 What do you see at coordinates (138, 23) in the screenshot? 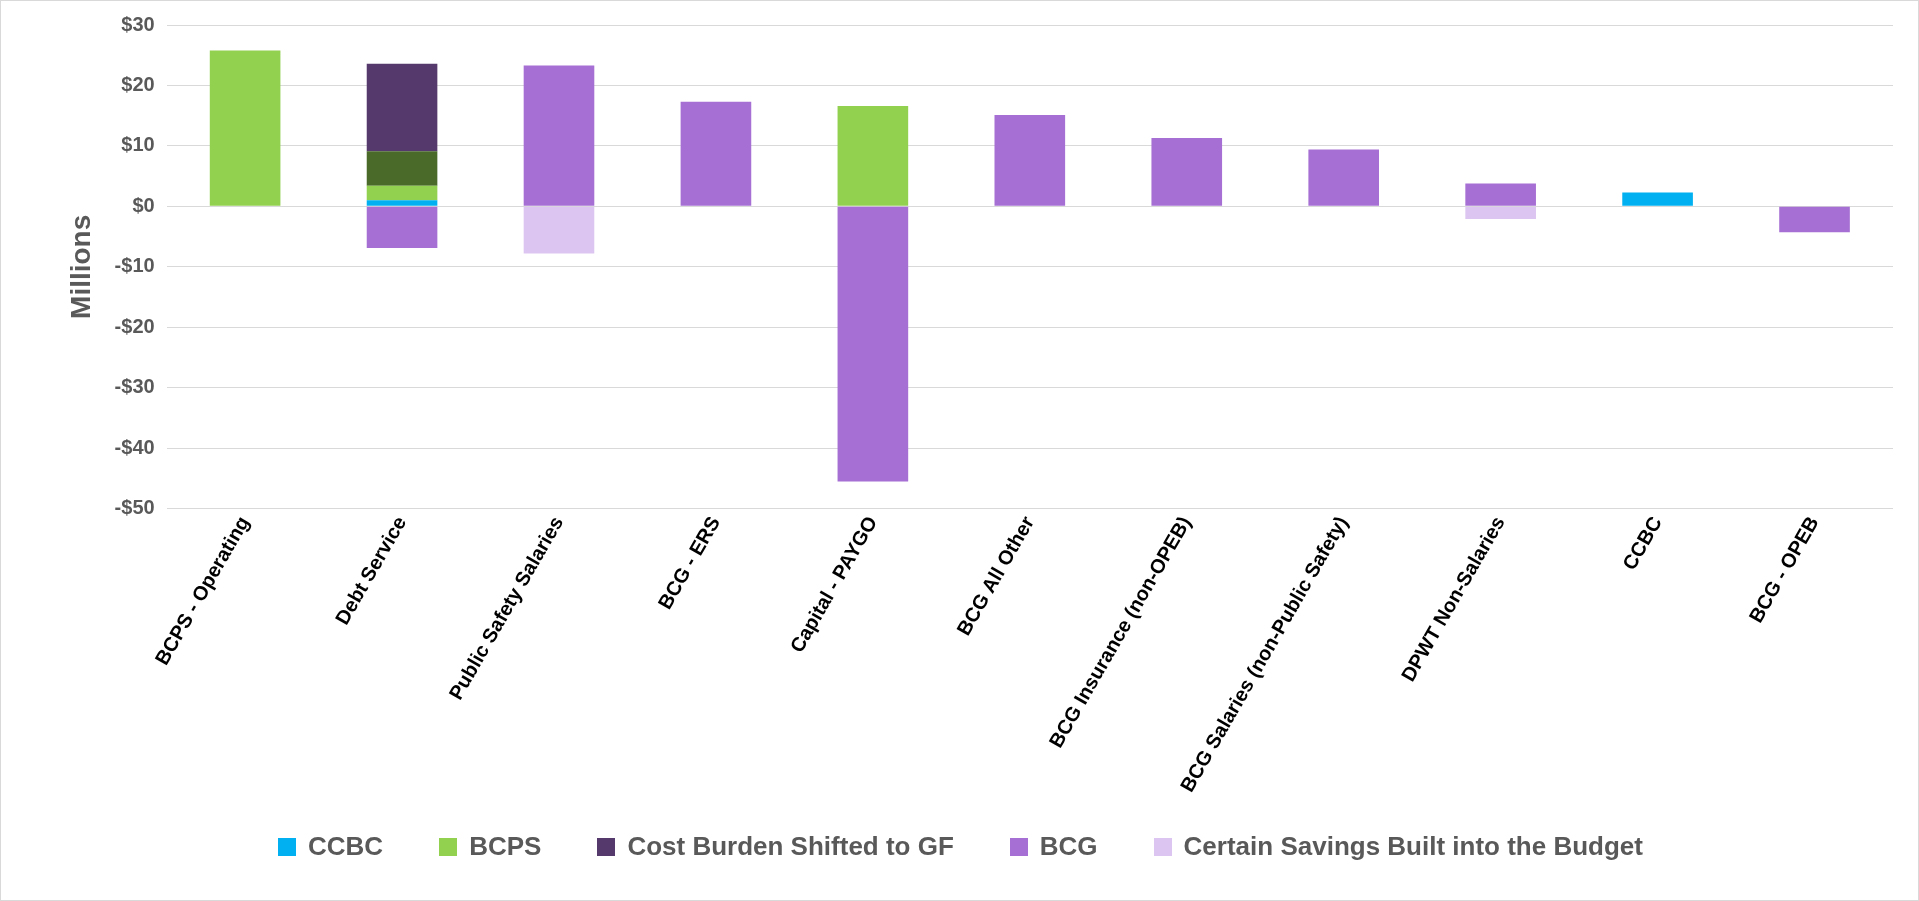
I see `y-tick-label: $30` at bounding box center [138, 23].